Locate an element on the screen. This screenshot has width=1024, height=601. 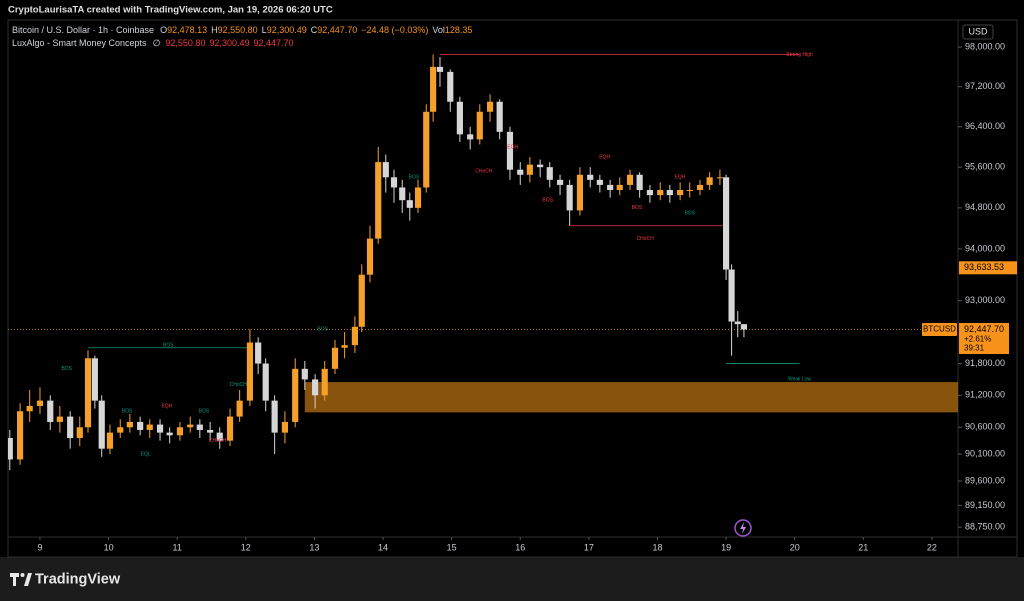
symbol-label: BTCUSD is located at coordinates (939, 329).